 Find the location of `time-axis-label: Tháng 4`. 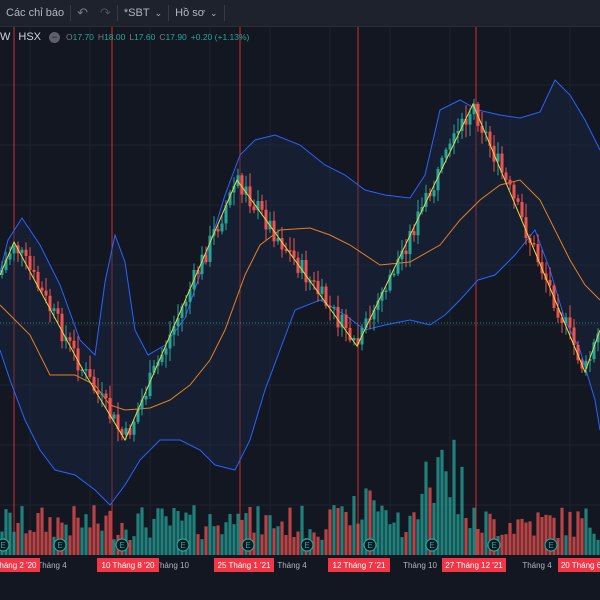

time-axis-label: Tháng 4 is located at coordinates (292, 565).